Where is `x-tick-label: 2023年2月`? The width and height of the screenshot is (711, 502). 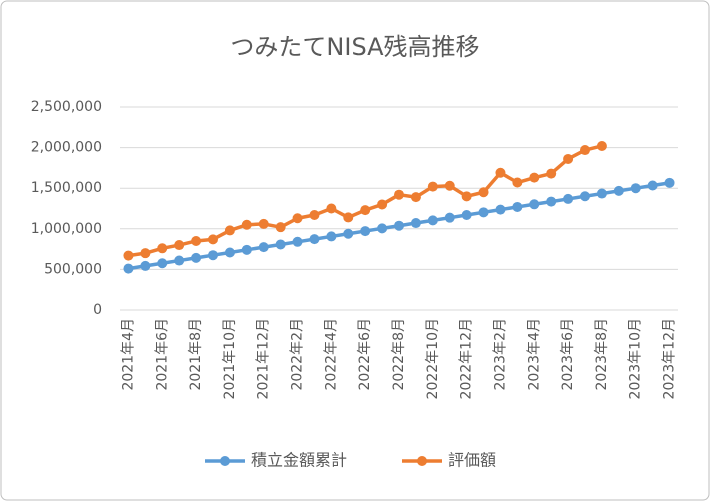 x-tick-label: 2023年2月 is located at coordinates (500, 354).